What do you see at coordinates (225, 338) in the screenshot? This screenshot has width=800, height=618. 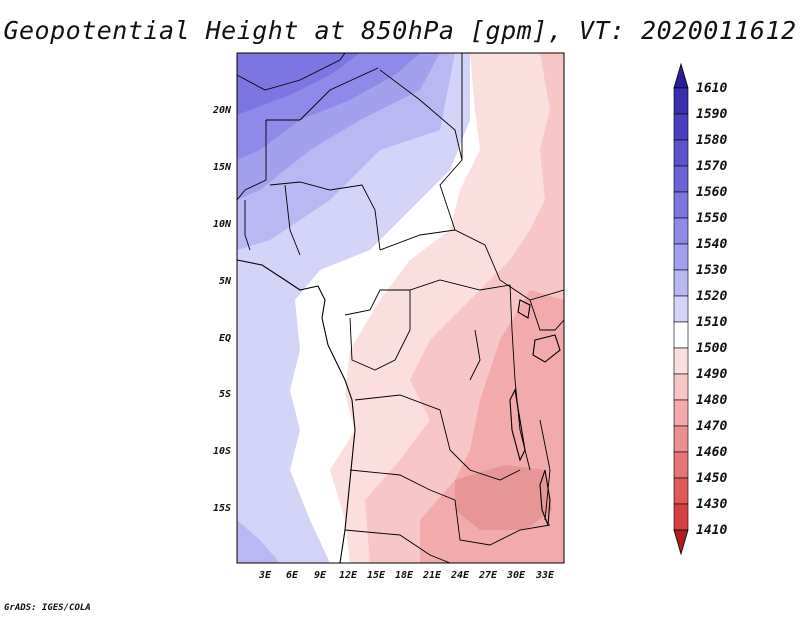 I see `lat-label-eq: EQ` at bounding box center [225, 338].